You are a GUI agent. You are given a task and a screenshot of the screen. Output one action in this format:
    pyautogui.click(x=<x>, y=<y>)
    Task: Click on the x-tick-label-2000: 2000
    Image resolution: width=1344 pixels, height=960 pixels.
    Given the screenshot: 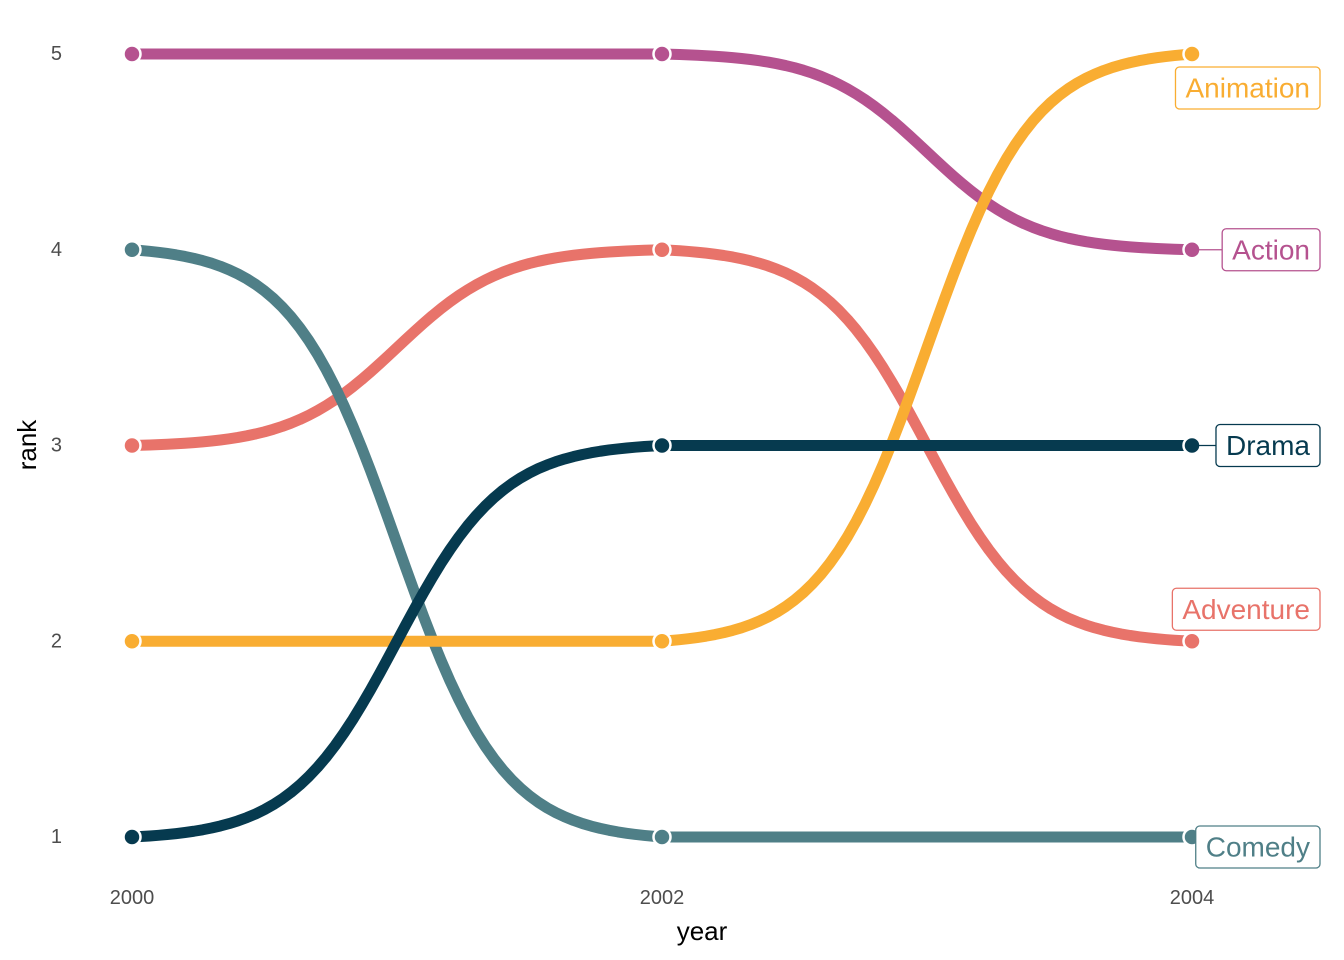 What is the action you would take?
    pyautogui.click(x=132, y=898)
    